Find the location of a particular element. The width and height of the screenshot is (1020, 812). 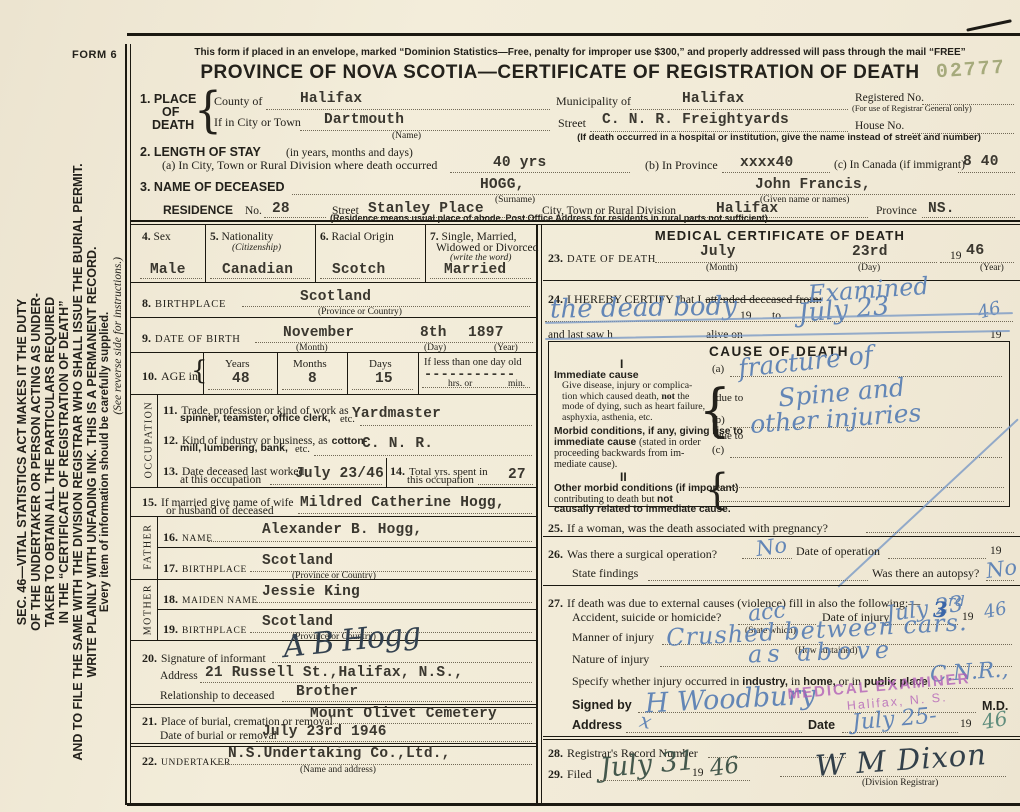

item29-text: Filed is located at coordinates (579, 774).